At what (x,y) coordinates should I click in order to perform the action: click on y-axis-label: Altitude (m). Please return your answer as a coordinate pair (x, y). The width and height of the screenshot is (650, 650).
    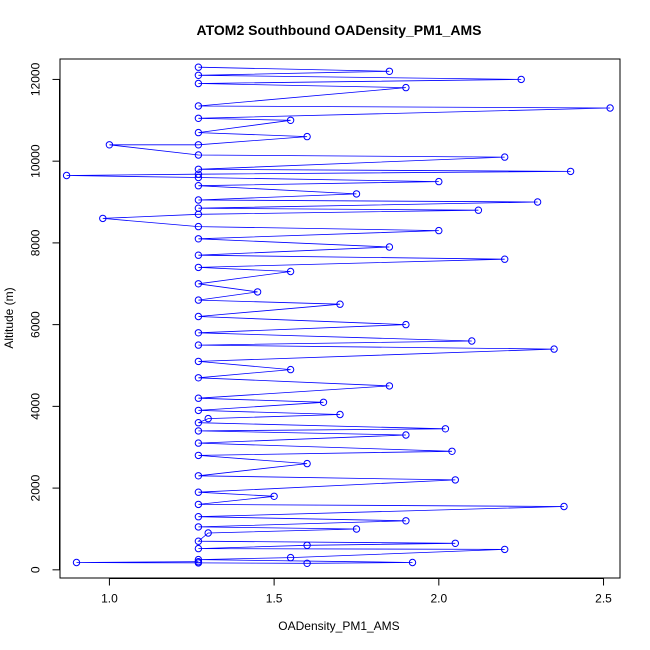
    Looking at the image, I should click on (9, 317).